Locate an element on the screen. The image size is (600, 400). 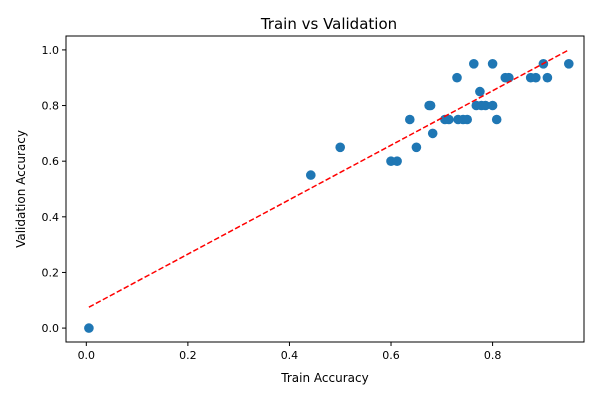
y-tick-label: 0.0 is located at coordinates (51, 328).